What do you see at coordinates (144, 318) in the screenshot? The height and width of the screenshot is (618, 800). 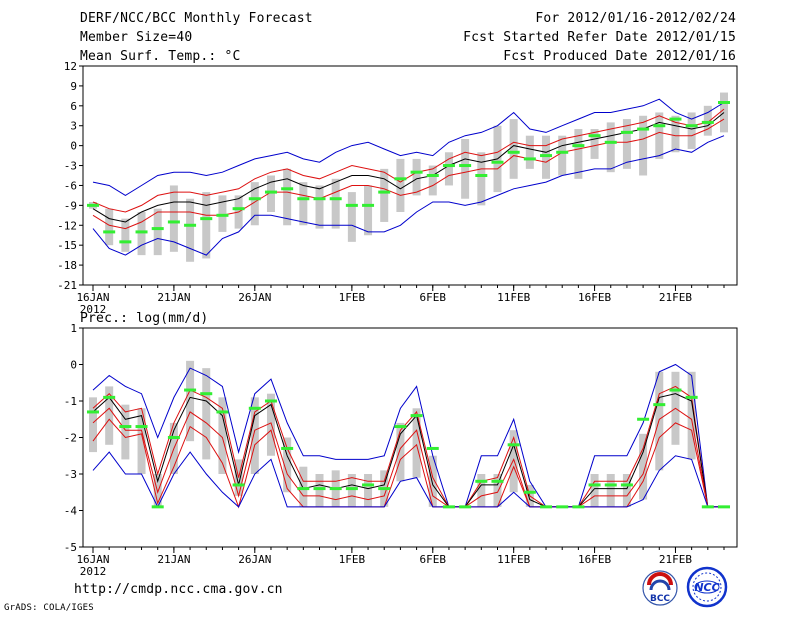 I see `precip-variable-label: Prec.: log(mm/d)` at bounding box center [144, 318].